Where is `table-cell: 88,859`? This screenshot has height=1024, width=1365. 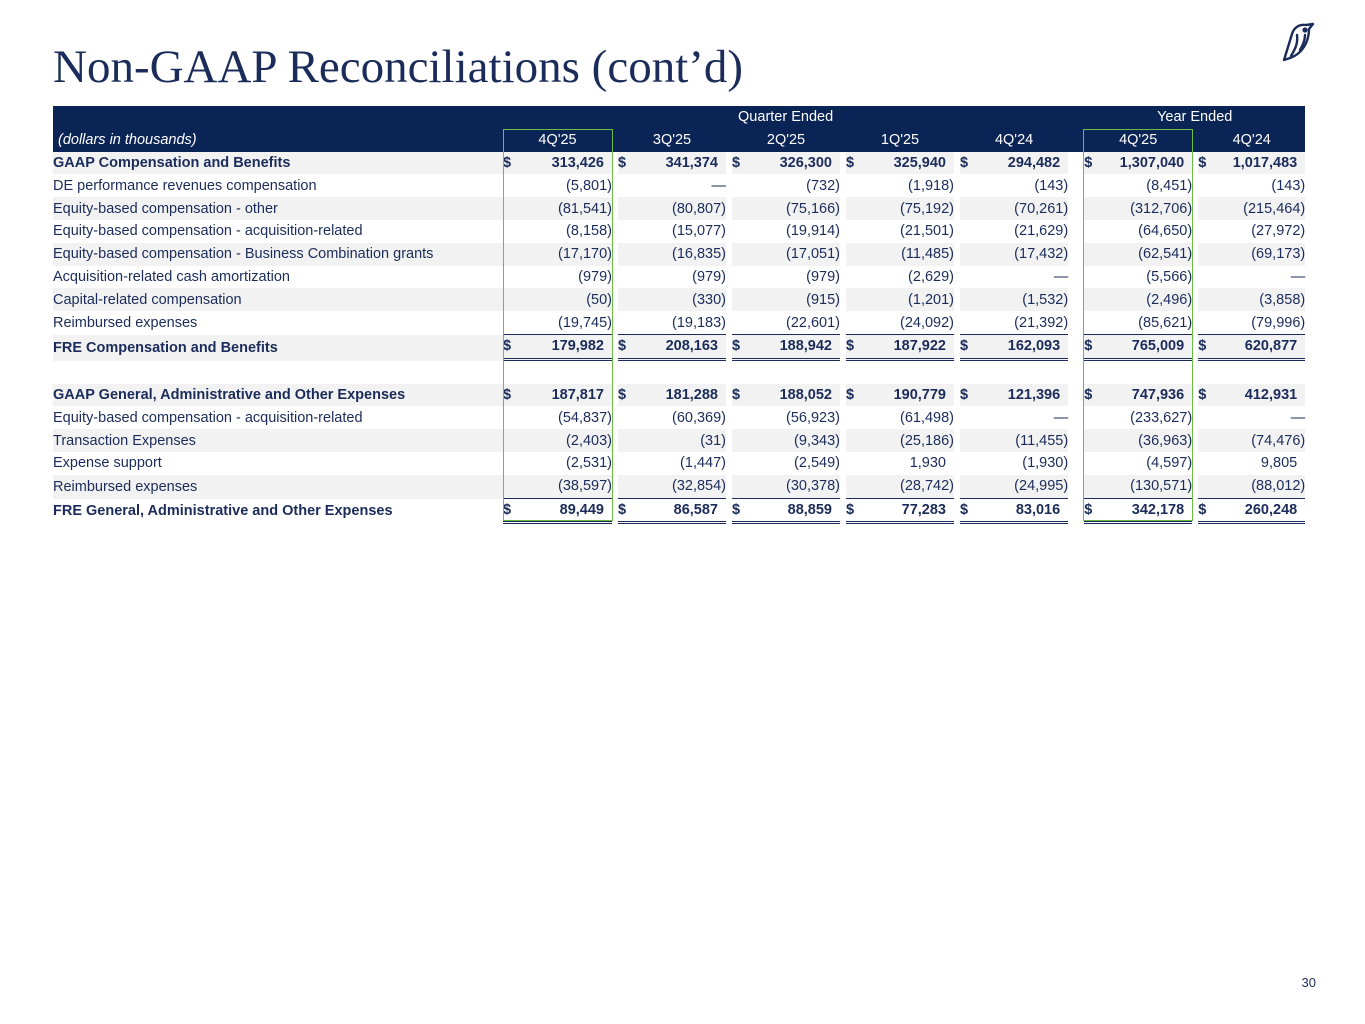 table-cell: 88,859 is located at coordinates (796, 512).